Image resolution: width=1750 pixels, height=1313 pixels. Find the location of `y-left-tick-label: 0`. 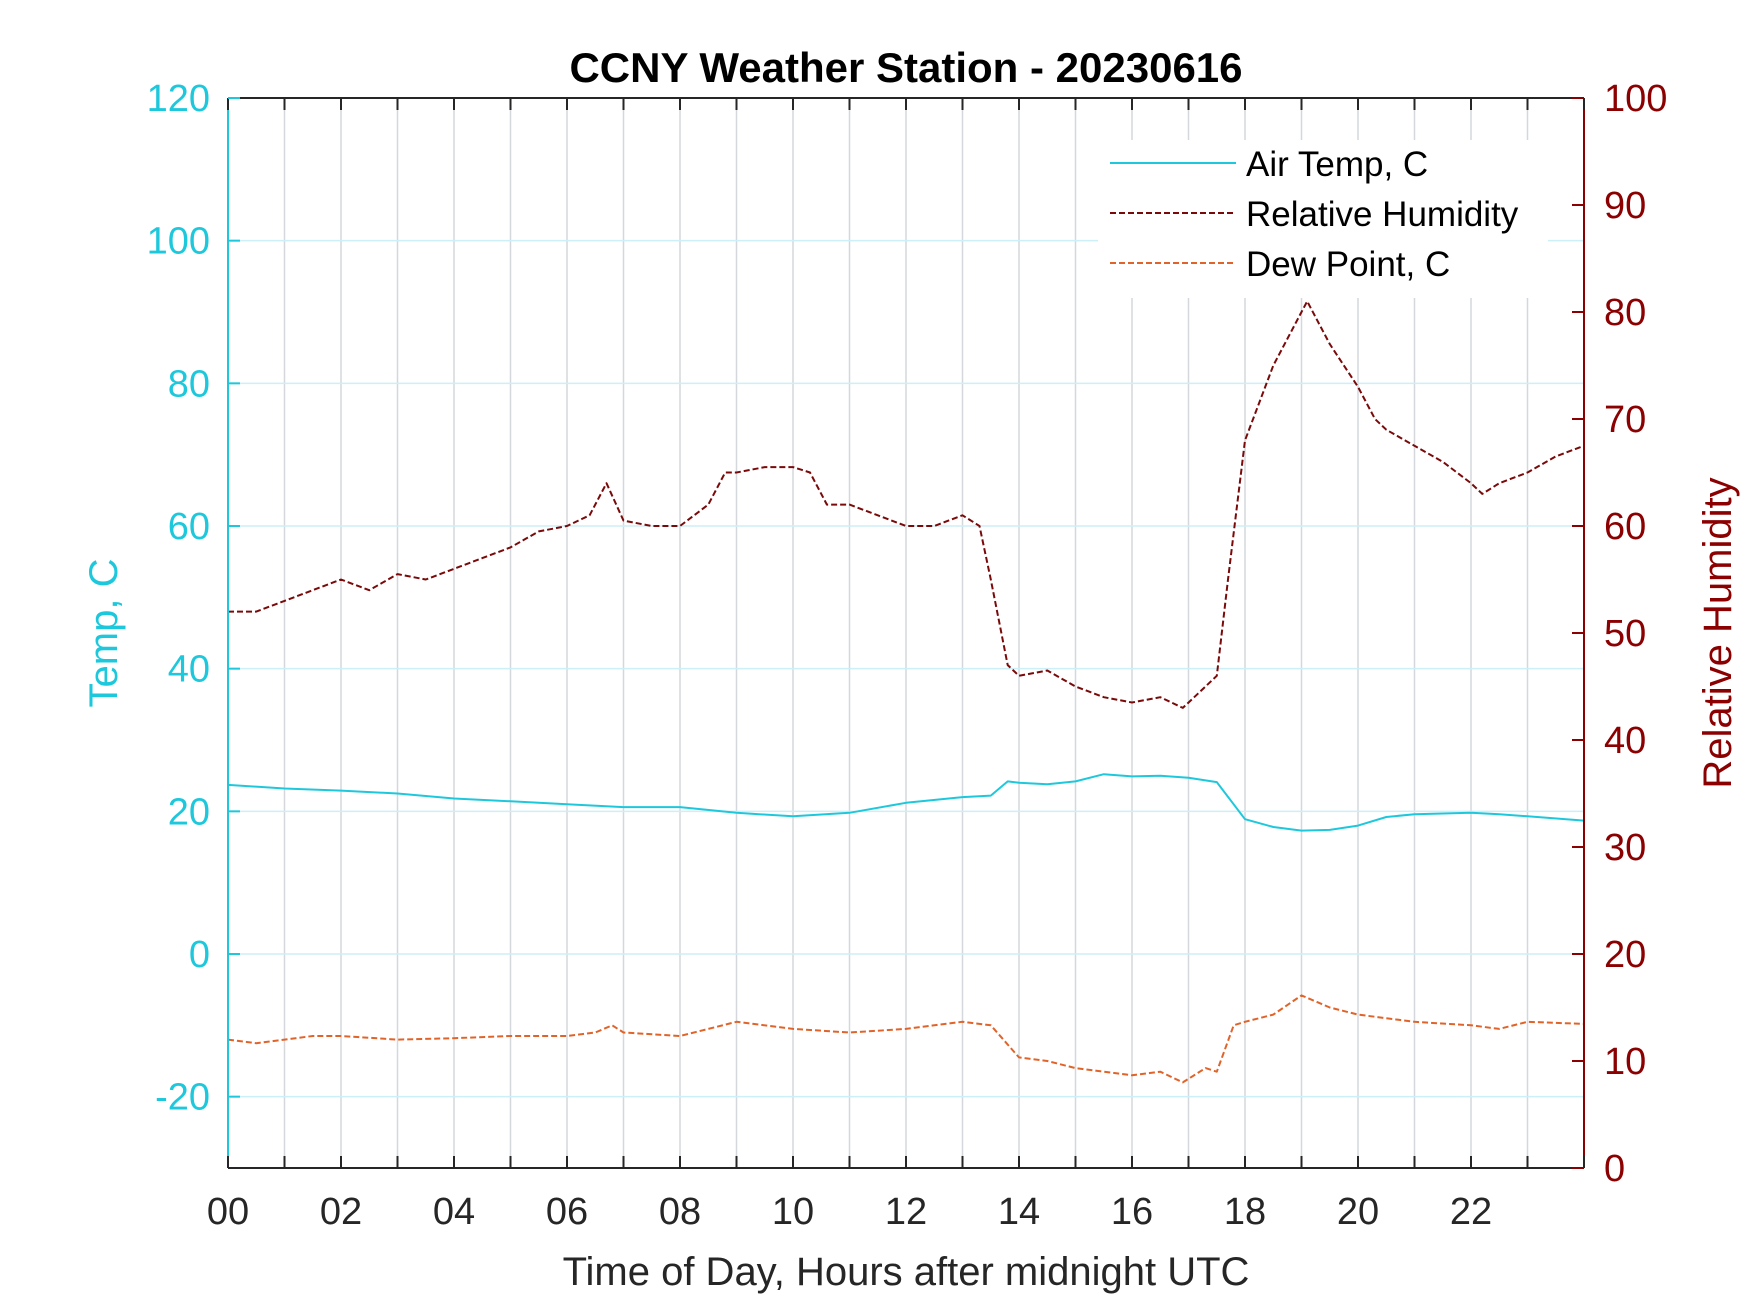

y-left-tick-label: 0 is located at coordinates (199, 955).